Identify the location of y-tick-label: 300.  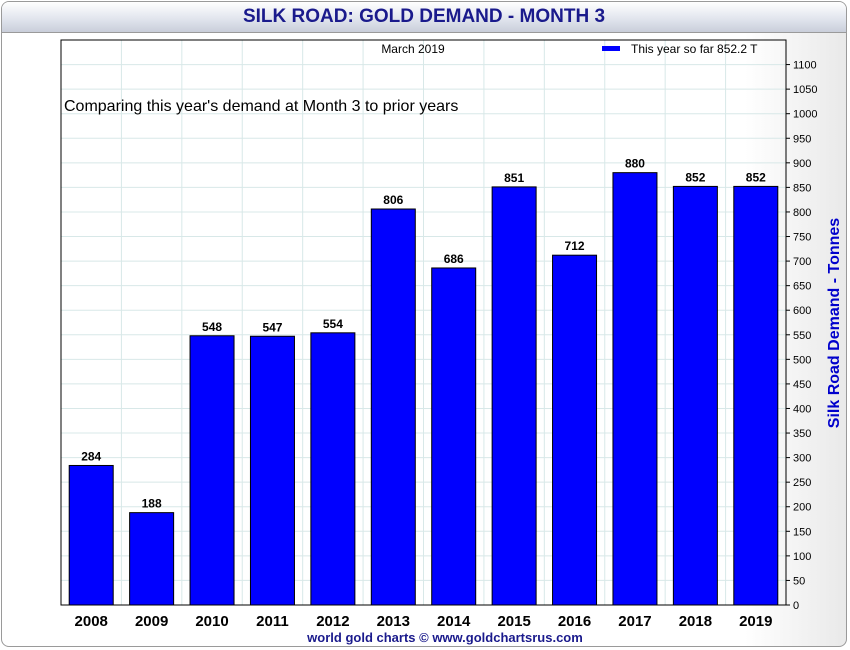
(802, 459).